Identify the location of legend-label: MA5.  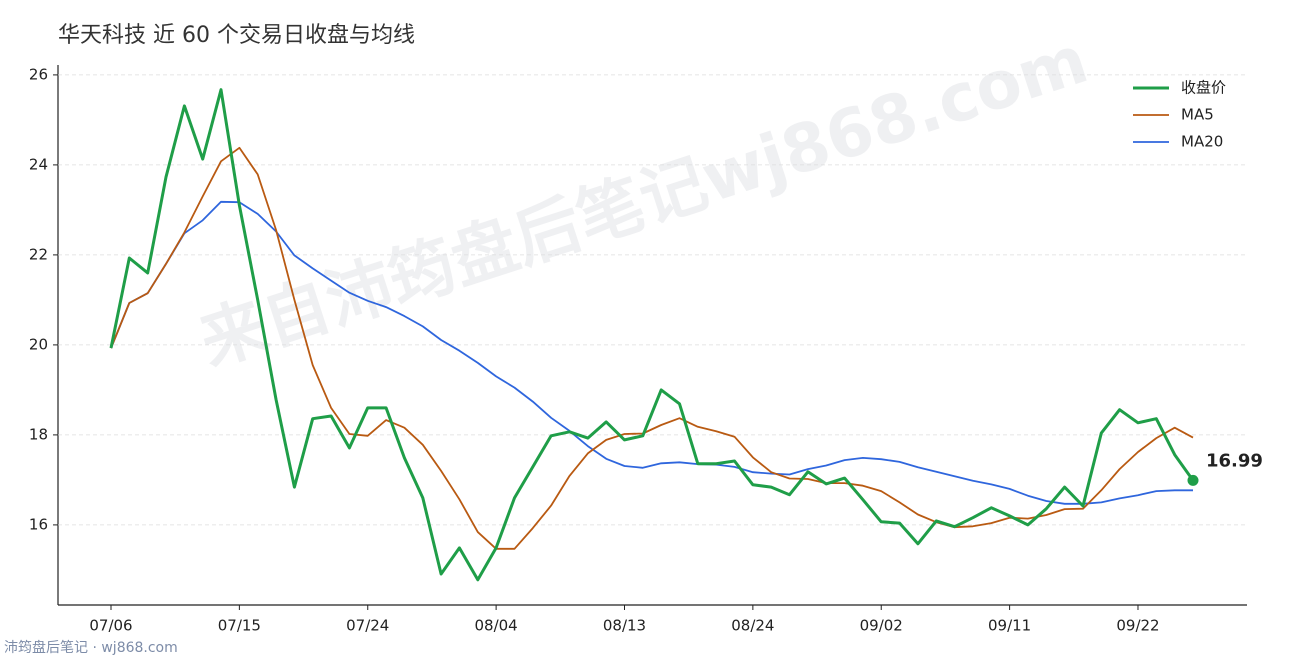
(1197, 115).